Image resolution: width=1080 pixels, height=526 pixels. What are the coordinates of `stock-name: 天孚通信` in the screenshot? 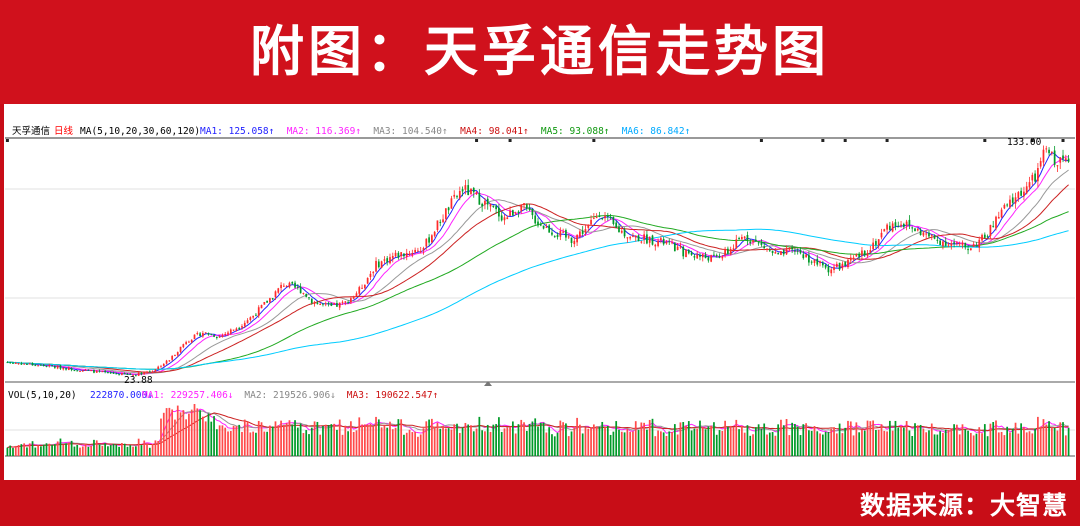 It's located at (31, 131).